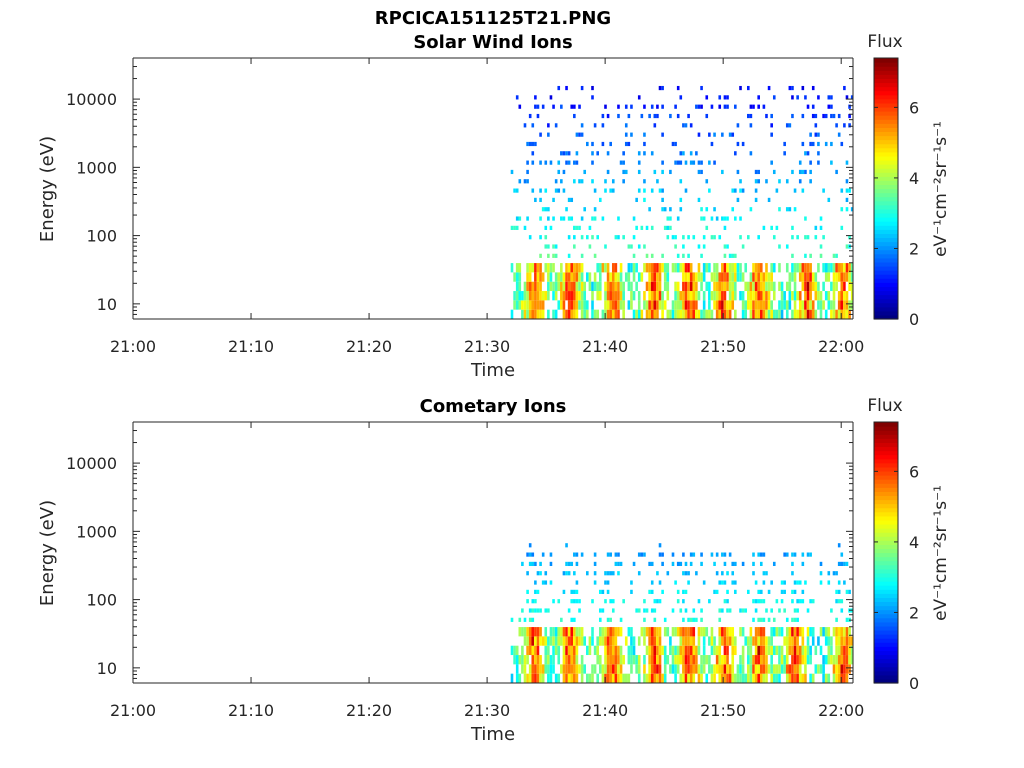  Describe the element at coordinates (914, 683) in the screenshot. I see `colorbar-tick-label: 0` at that location.